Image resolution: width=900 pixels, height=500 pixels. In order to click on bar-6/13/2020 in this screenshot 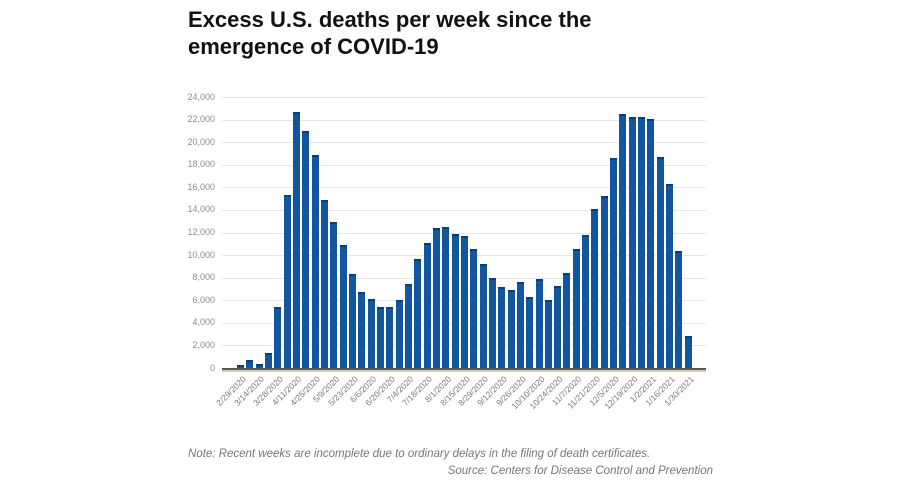, I will do `click(380, 337)`.